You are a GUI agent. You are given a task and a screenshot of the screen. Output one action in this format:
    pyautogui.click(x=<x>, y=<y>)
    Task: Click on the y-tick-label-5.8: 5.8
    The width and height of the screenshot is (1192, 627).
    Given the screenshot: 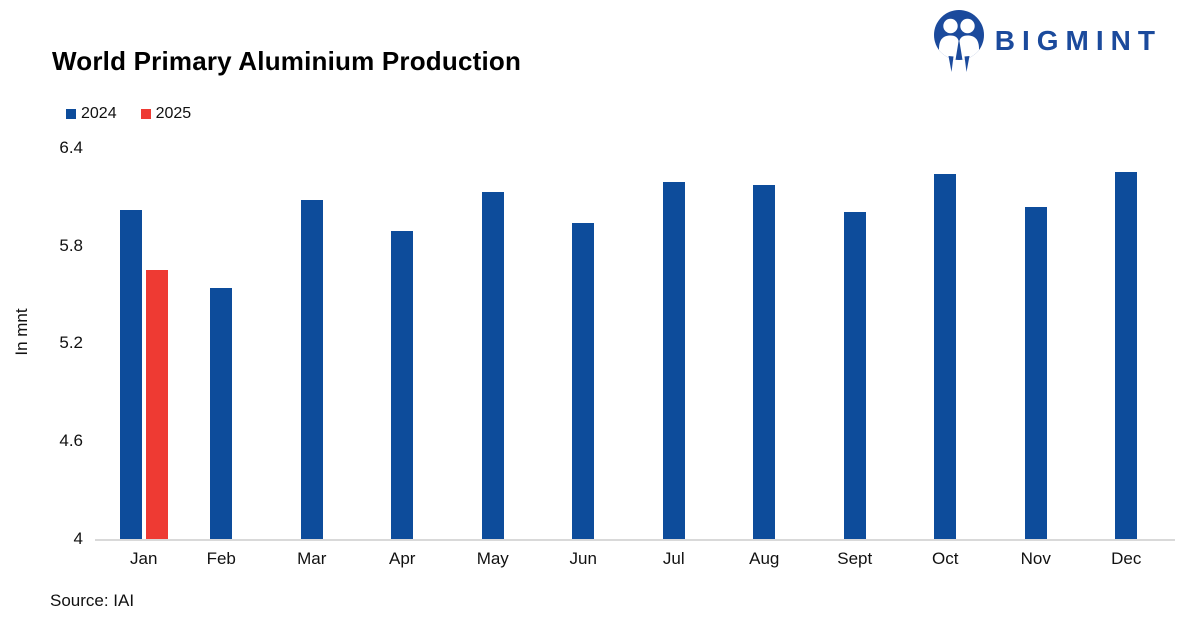 What is the action you would take?
    pyautogui.click(x=71, y=245)
    